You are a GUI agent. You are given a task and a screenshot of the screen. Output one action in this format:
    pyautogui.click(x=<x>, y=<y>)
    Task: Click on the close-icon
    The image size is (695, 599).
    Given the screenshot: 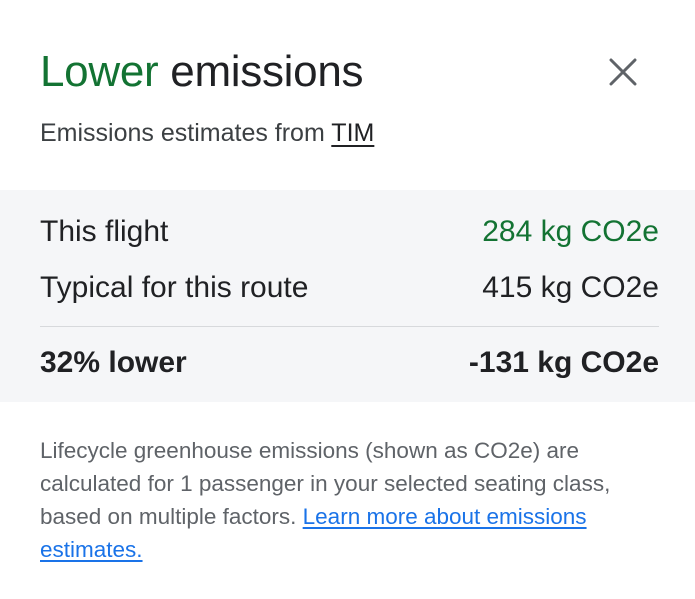 What is the action you would take?
    pyautogui.click(x=623, y=72)
    